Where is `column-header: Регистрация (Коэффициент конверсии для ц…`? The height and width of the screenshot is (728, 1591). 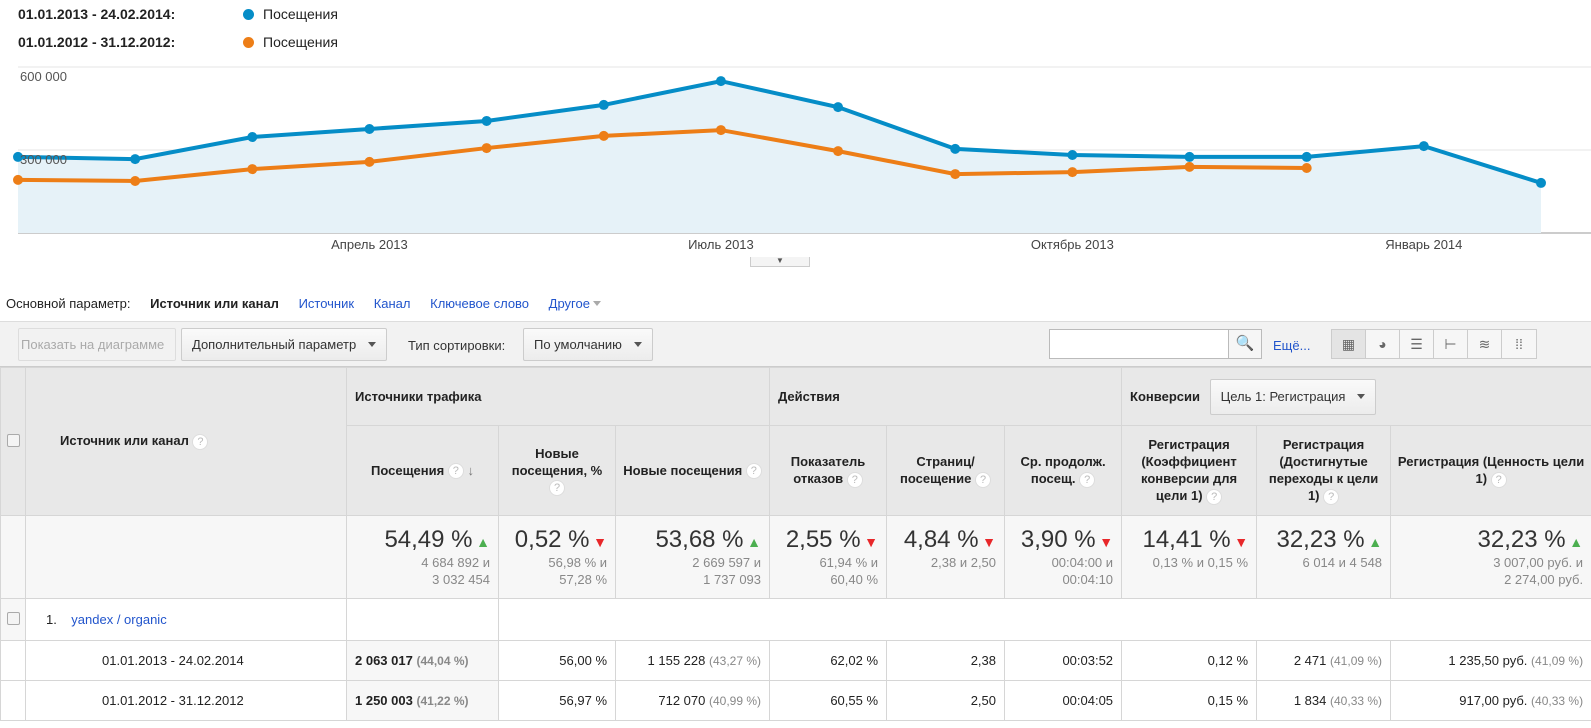
column-header: Регистрация (Коэффициент конверсии для ц… is located at coordinates (1189, 470).